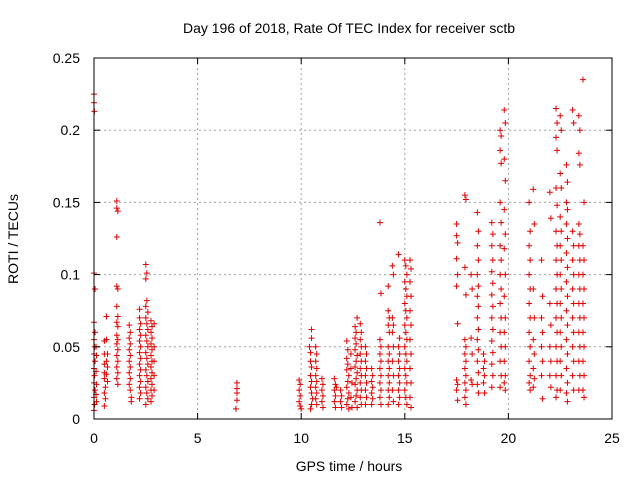 This screenshot has height=480, width=640. I want to click on x-tick-label: 10, so click(301, 438).